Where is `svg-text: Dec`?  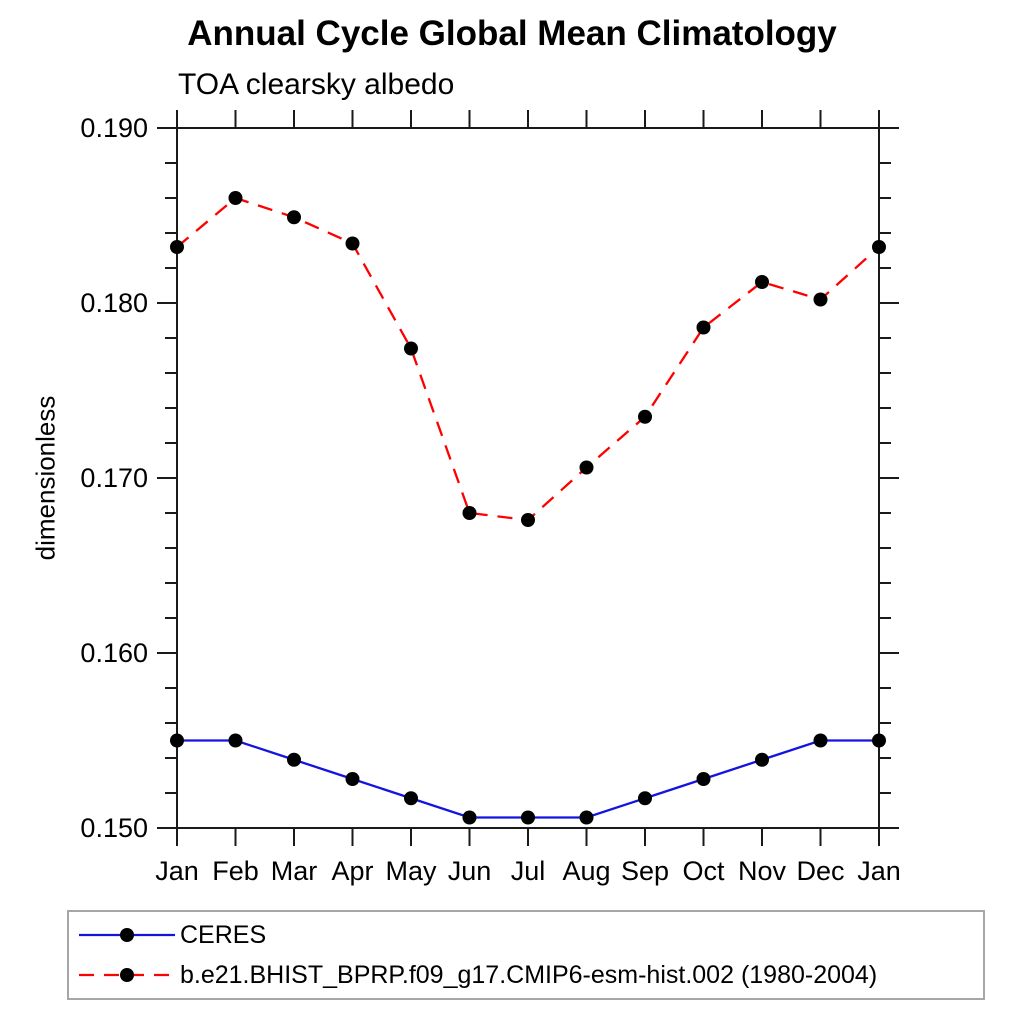
svg-text: Dec is located at coordinates (820, 871).